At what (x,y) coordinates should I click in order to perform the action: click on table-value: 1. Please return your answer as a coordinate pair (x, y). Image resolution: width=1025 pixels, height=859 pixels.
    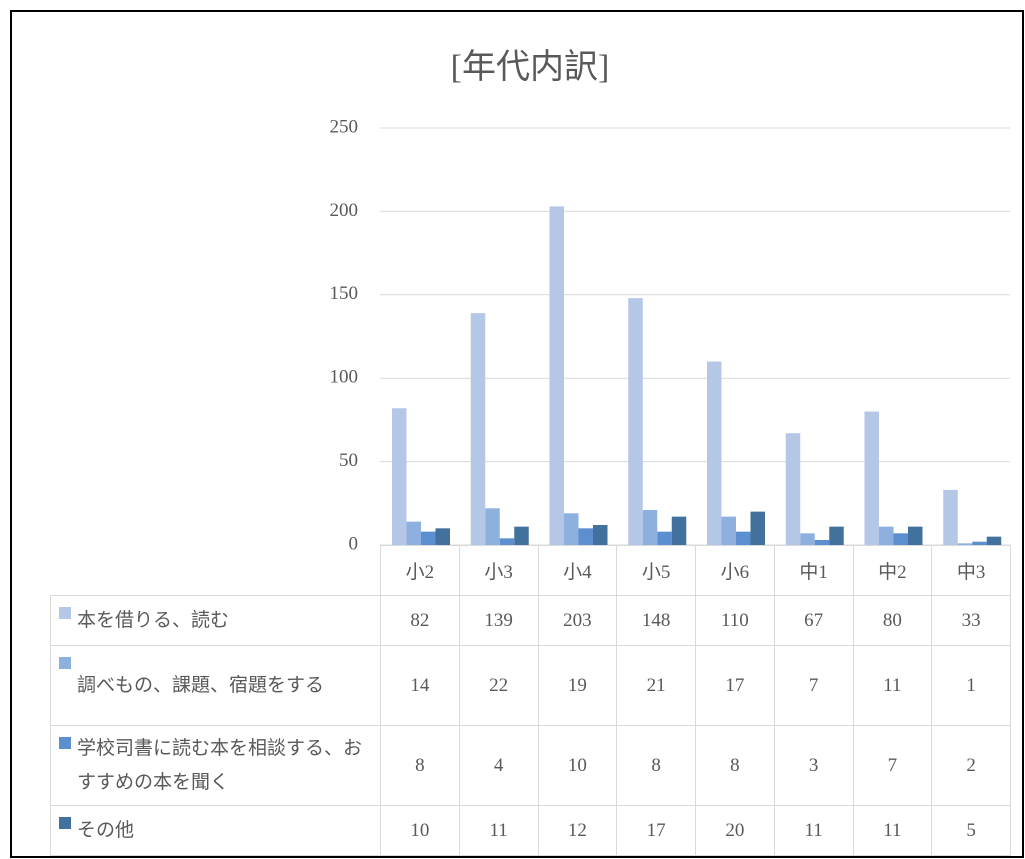
    Looking at the image, I should click on (971, 685).